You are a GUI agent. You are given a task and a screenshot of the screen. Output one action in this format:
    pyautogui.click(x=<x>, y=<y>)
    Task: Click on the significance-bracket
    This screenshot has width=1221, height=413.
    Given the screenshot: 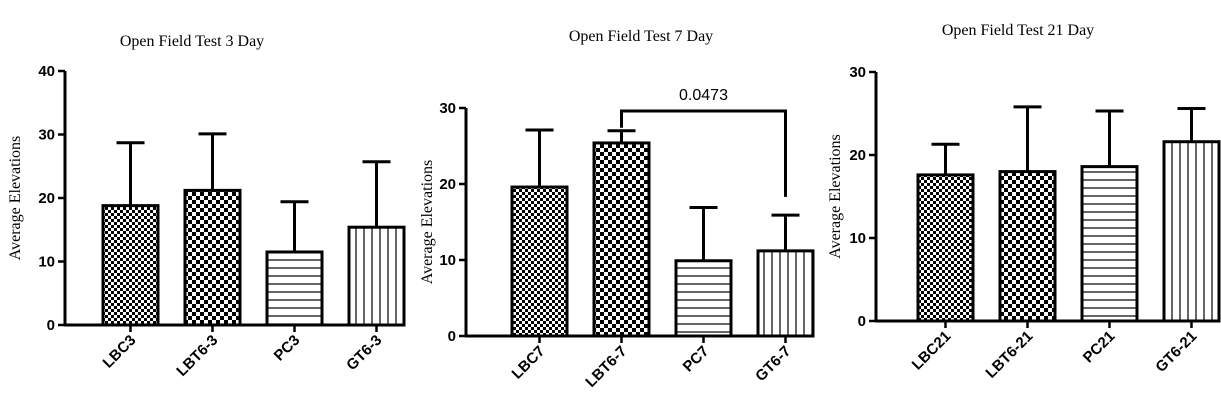 What is the action you would take?
    pyautogui.click(x=703, y=153)
    